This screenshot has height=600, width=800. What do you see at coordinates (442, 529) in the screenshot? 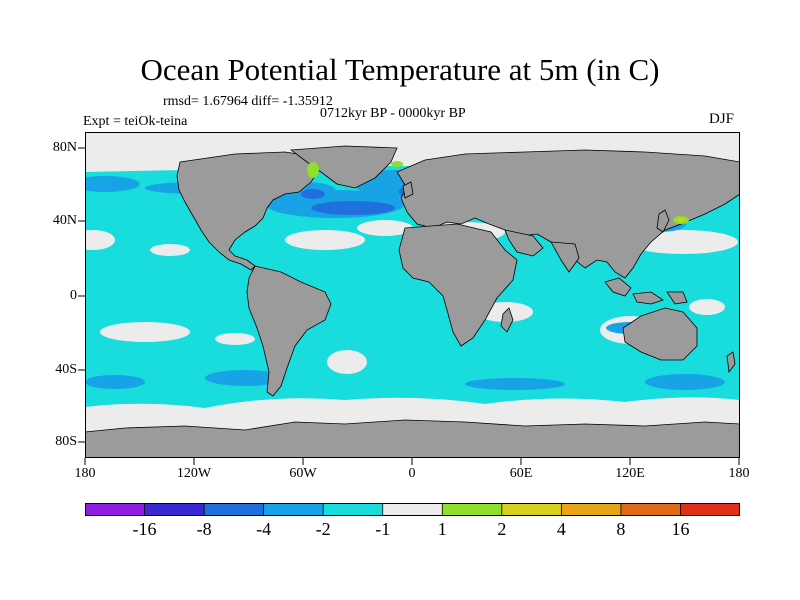
I see `colorbar-label: 1` at bounding box center [442, 529].